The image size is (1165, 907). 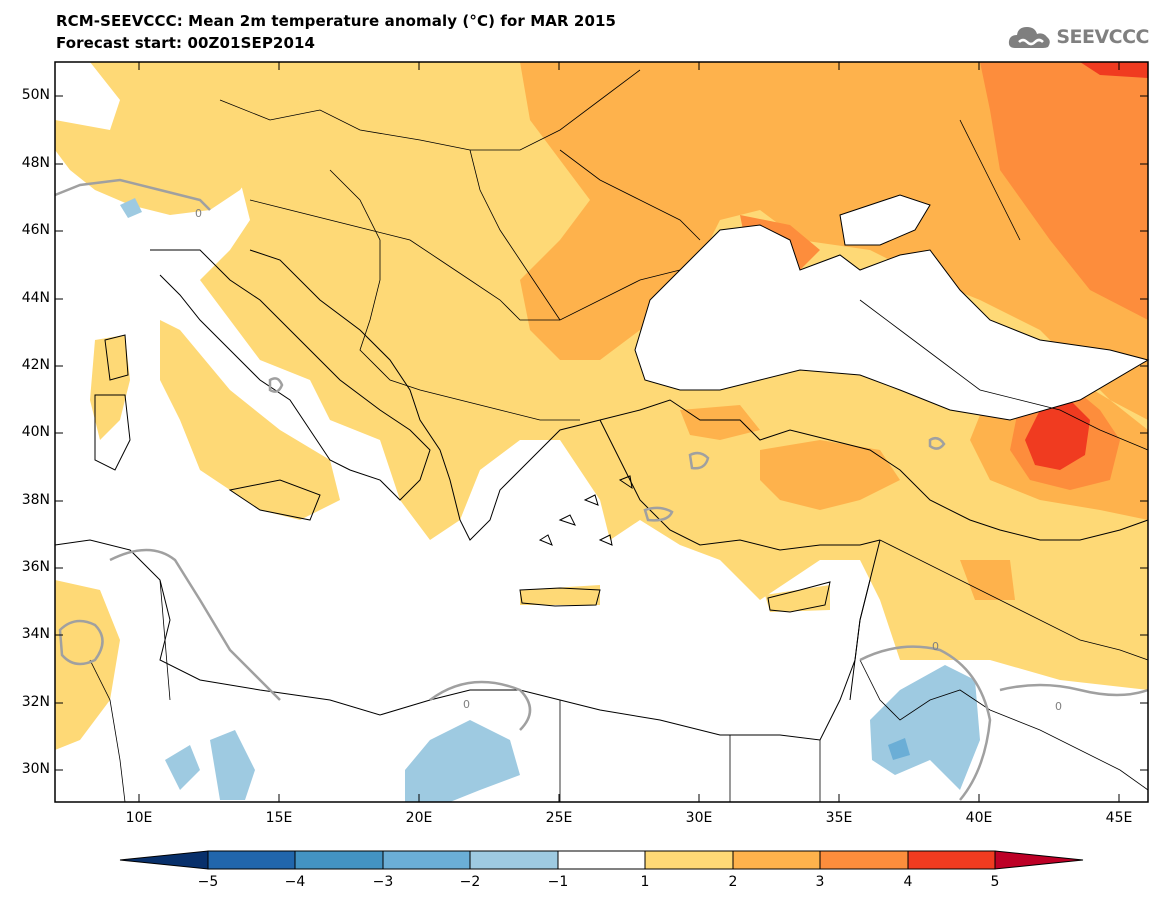 I want to click on lon-label: 30E, so click(x=699, y=818).